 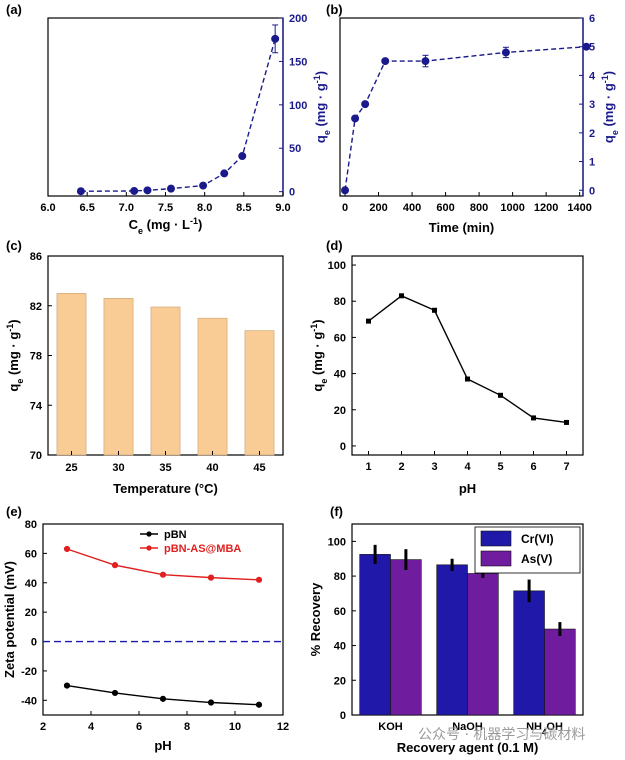 What do you see at coordinates (579, 208) in the screenshot?
I see `x-tick-label-b: 1400` at bounding box center [579, 208].